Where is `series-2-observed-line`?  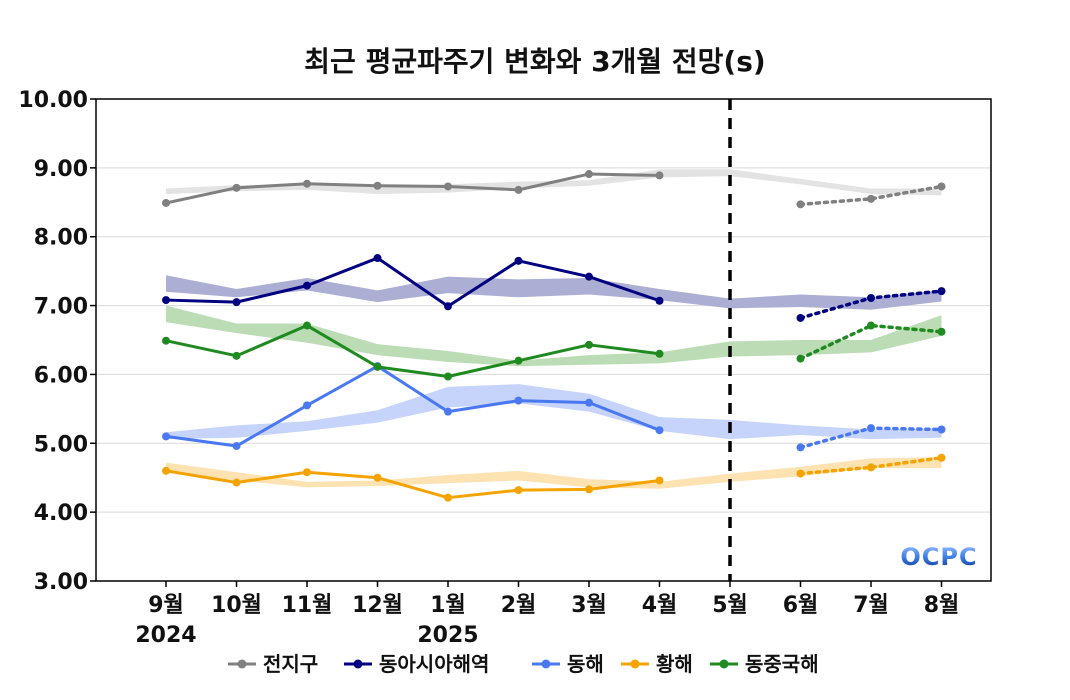 series-2-observed-line is located at coordinates (412, 282).